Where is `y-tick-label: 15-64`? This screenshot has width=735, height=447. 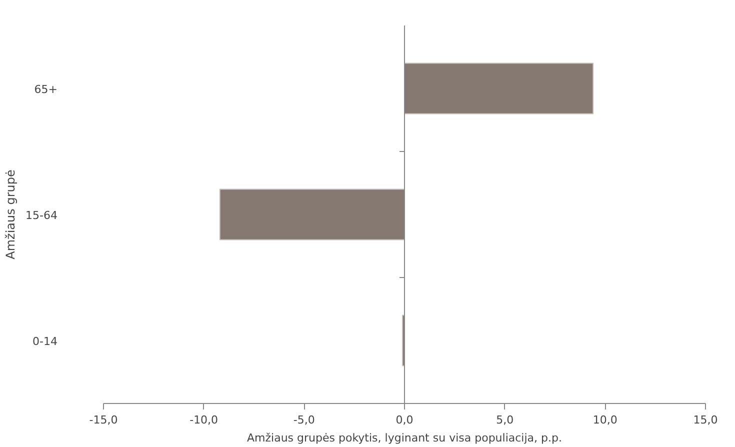 y-tick-label: 15-64 is located at coordinates (42, 215).